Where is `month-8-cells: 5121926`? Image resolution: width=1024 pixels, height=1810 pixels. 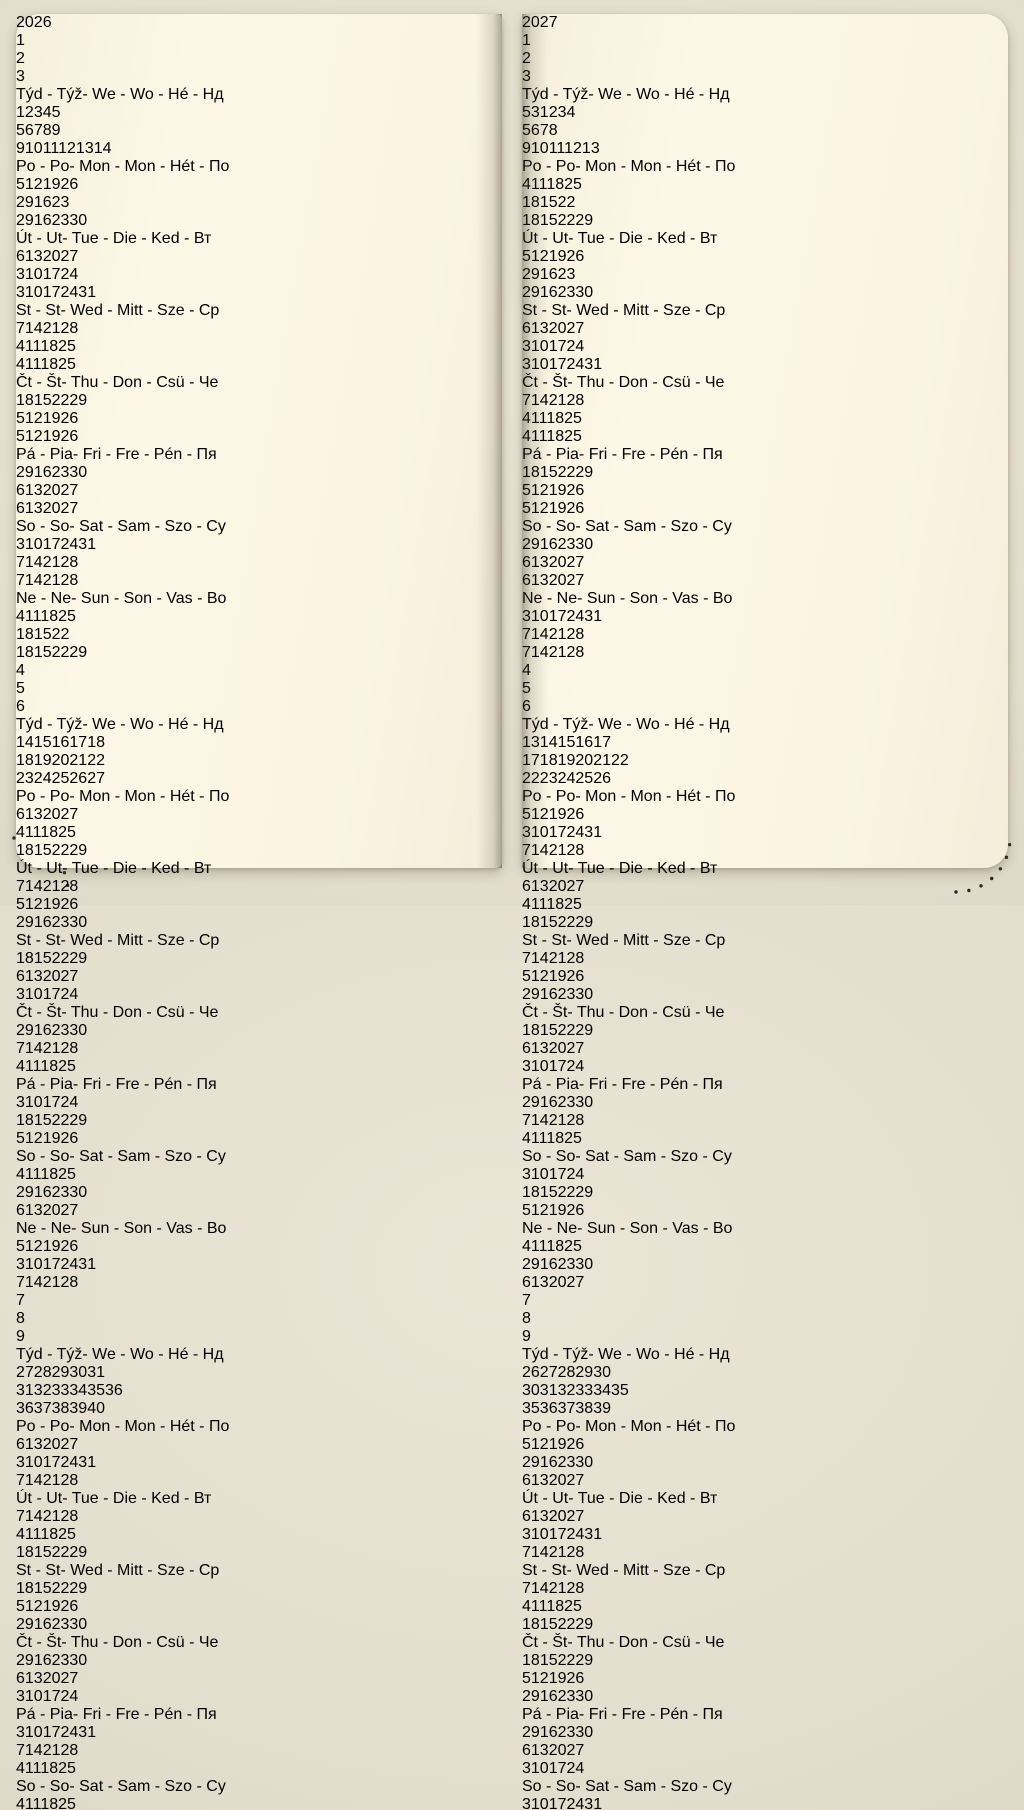 month-8-cells: 5121926 is located at coordinates (765, 1679).